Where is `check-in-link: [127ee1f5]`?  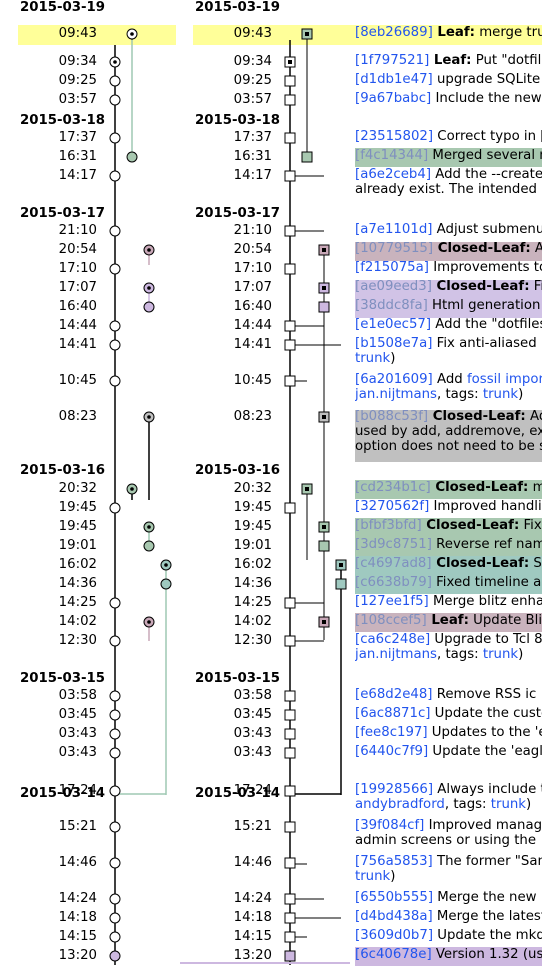 check-in-link: [127ee1f5] is located at coordinates (392, 601).